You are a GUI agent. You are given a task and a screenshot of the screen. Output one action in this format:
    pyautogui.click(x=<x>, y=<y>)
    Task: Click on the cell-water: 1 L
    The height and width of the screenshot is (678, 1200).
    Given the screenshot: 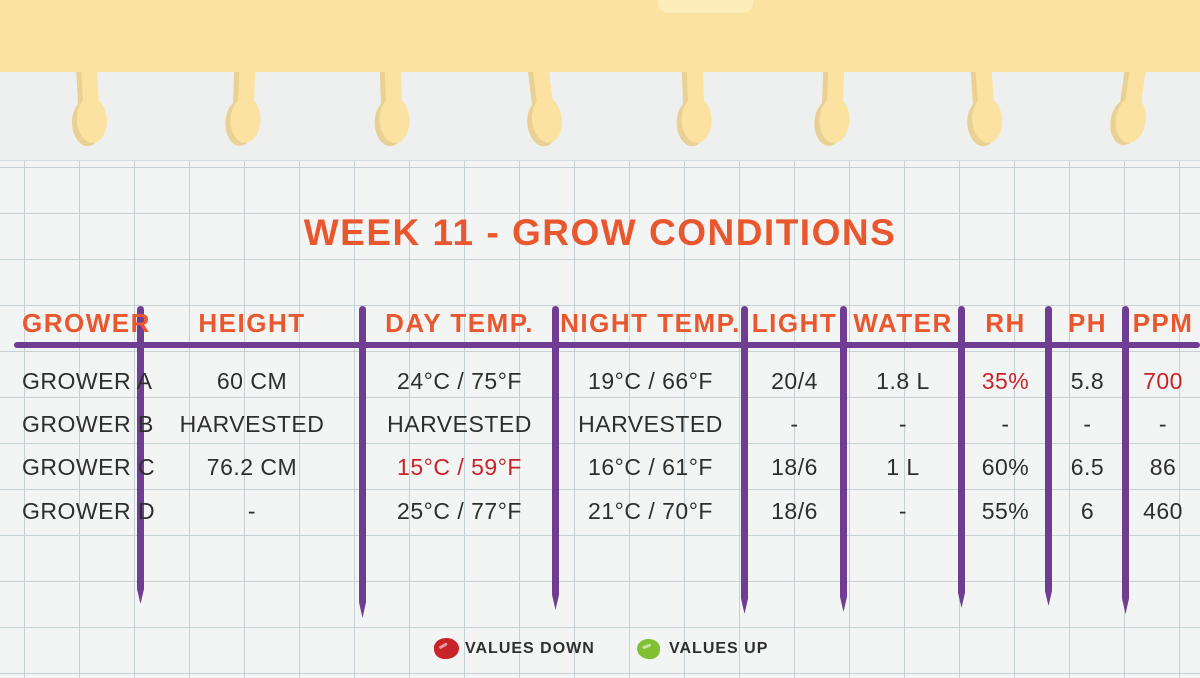 What is the action you would take?
    pyautogui.click(x=903, y=466)
    